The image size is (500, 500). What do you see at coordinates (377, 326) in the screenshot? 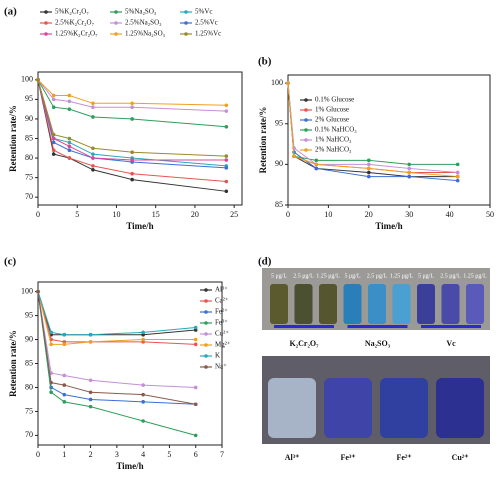
I see `group-bar` at bounding box center [377, 326].